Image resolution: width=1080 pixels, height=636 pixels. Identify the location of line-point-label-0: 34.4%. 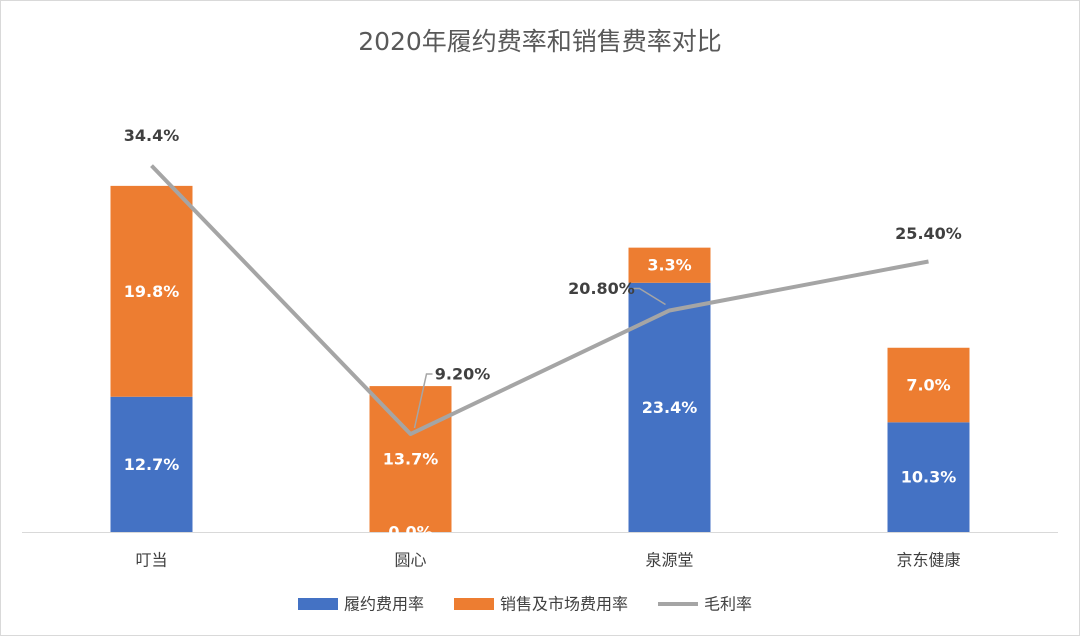
(152, 135).